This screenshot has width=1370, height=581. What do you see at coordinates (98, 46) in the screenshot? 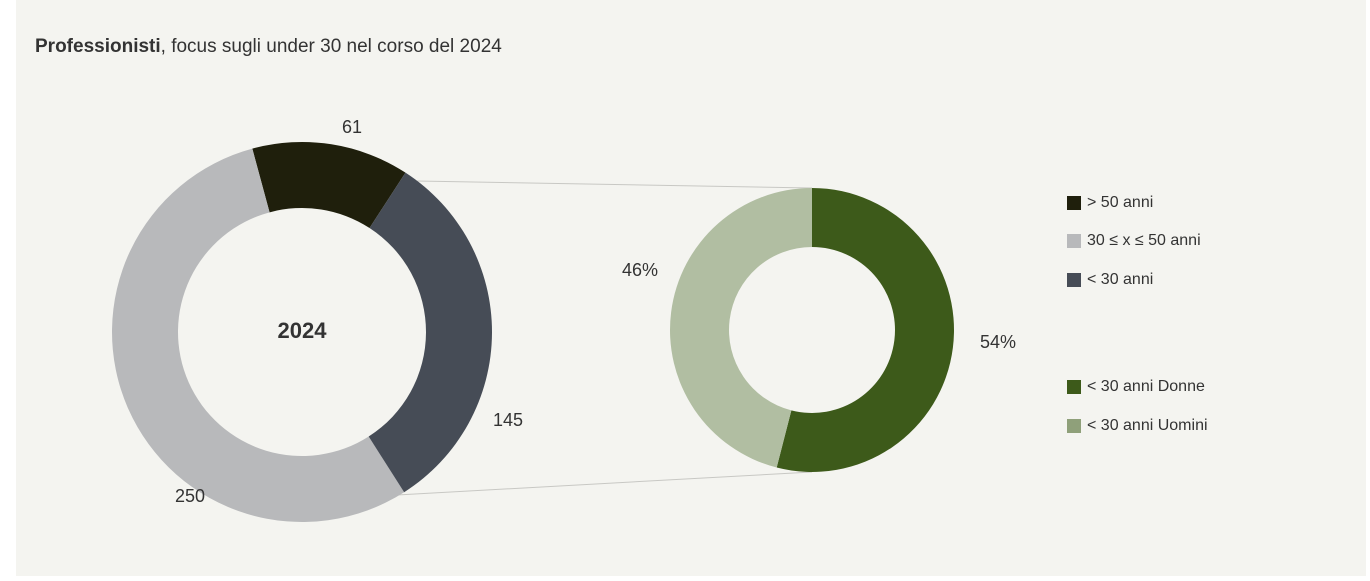
I see `title-bold: Professionisti` at bounding box center [98, 46].